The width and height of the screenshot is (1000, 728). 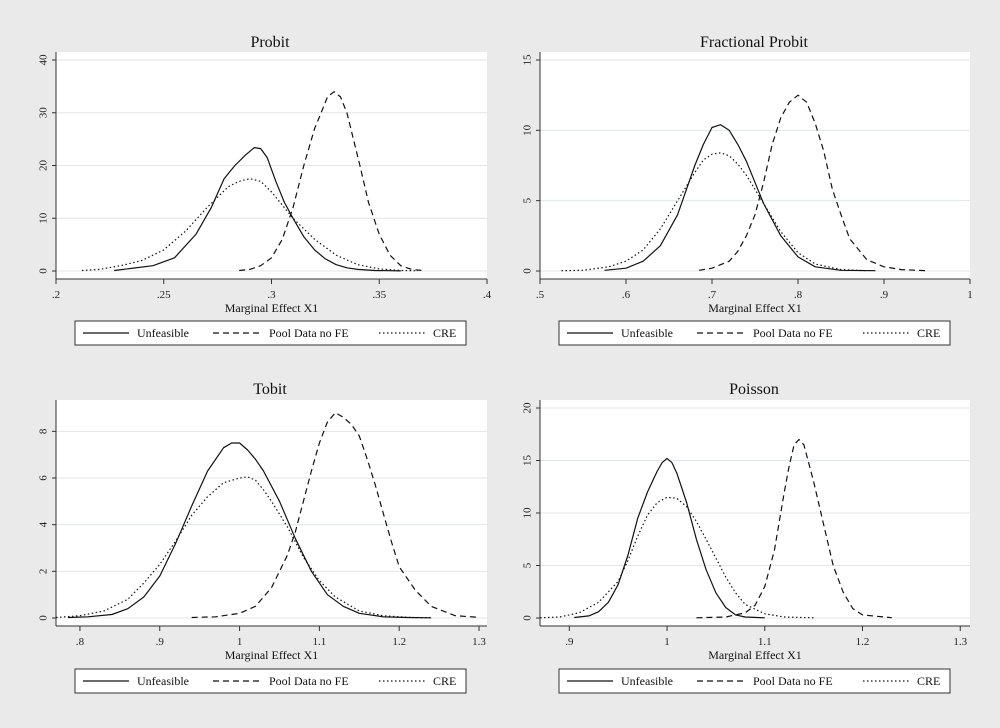 What do you see at coordinates (754, 389) in the screenshot?
I see `chart-title: Poisson` at bounding box center [754, 389].